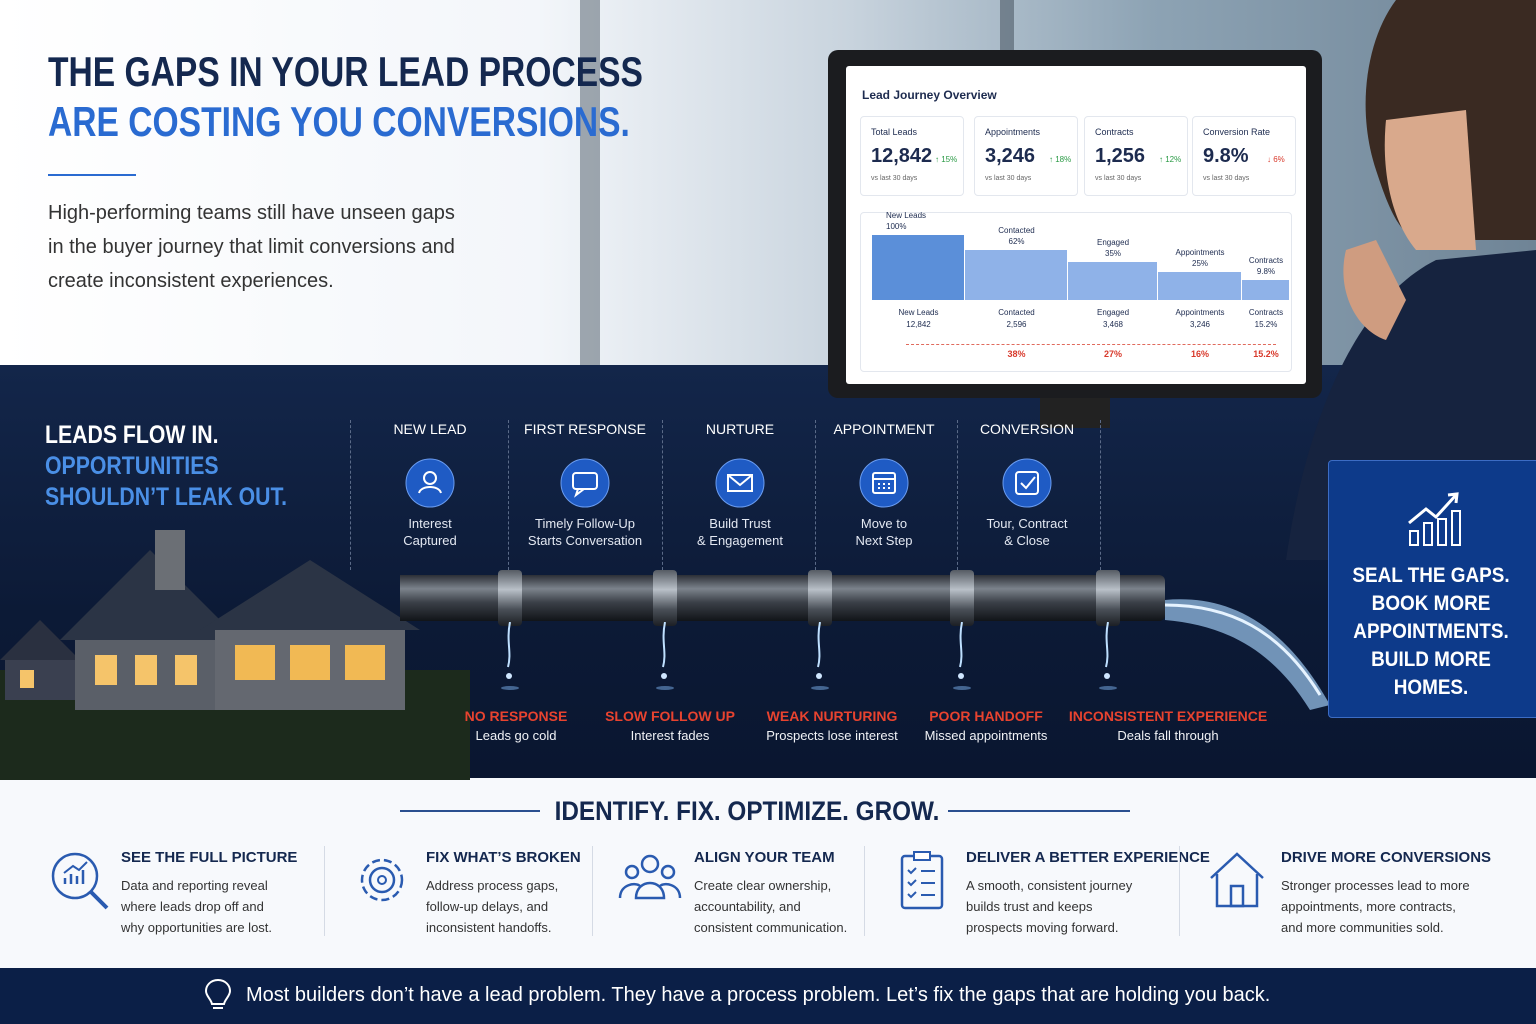 This screenshot has width=1536, height=1024. I want to click on item-title: DRIVE MORE CONVERSIONS, so click(1386, 857).